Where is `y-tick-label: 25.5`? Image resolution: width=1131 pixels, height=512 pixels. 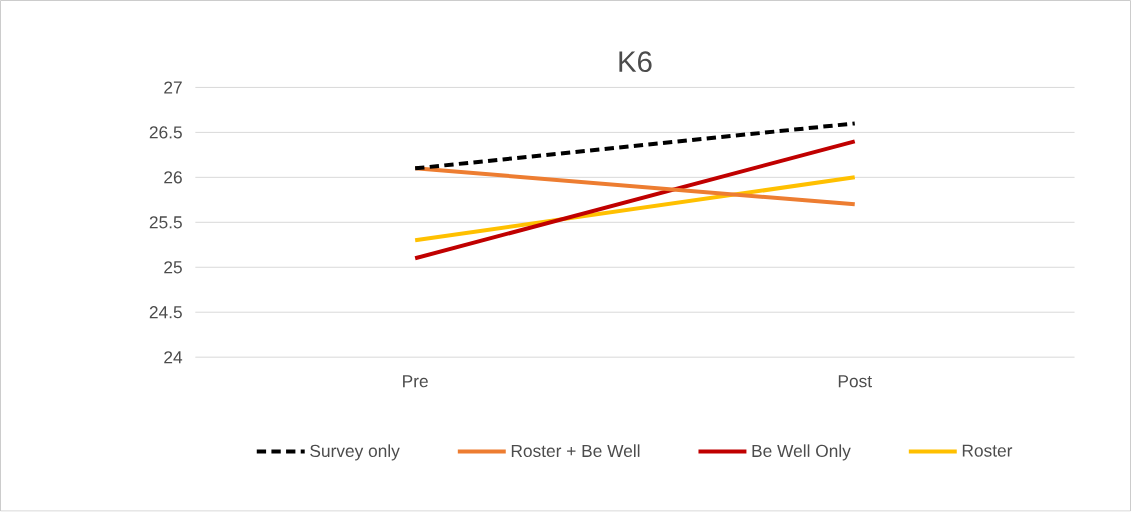 y-tick-label: 25.5 is located at coordinates (165, 222).